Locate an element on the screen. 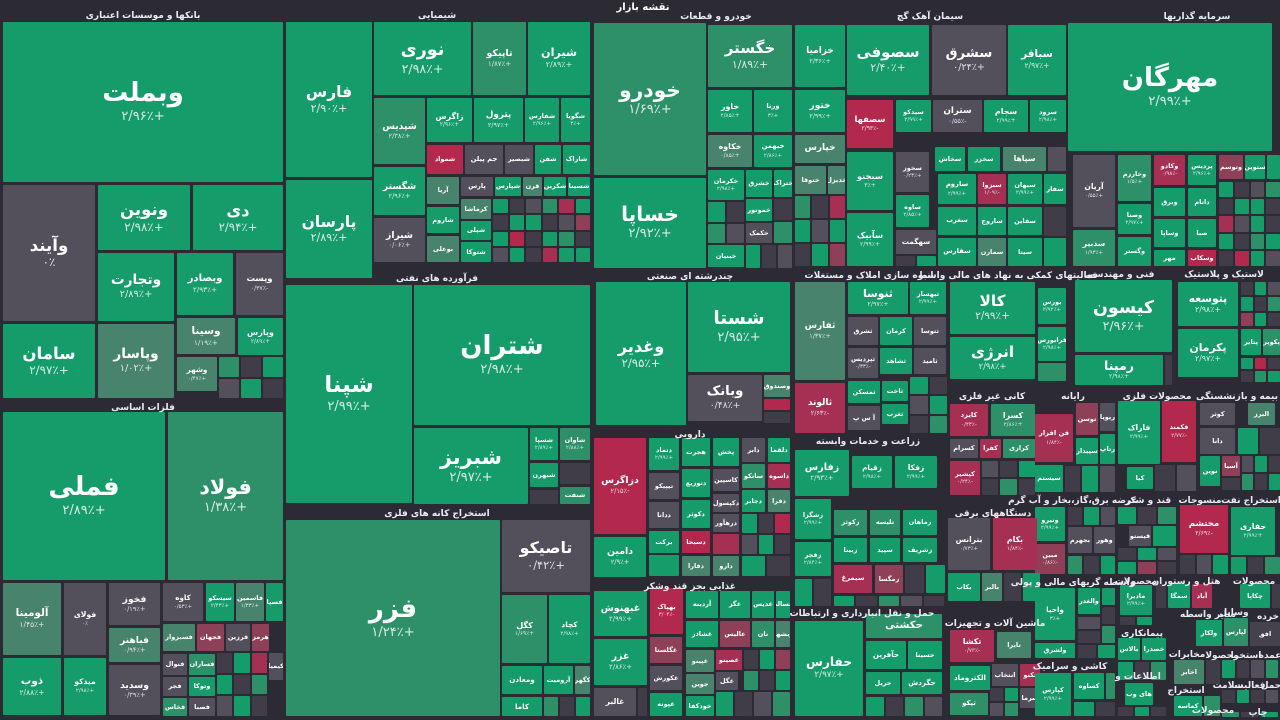 The image size is (1280, 720). stock-tile: کساوه is located at coordinates (1089, 686).